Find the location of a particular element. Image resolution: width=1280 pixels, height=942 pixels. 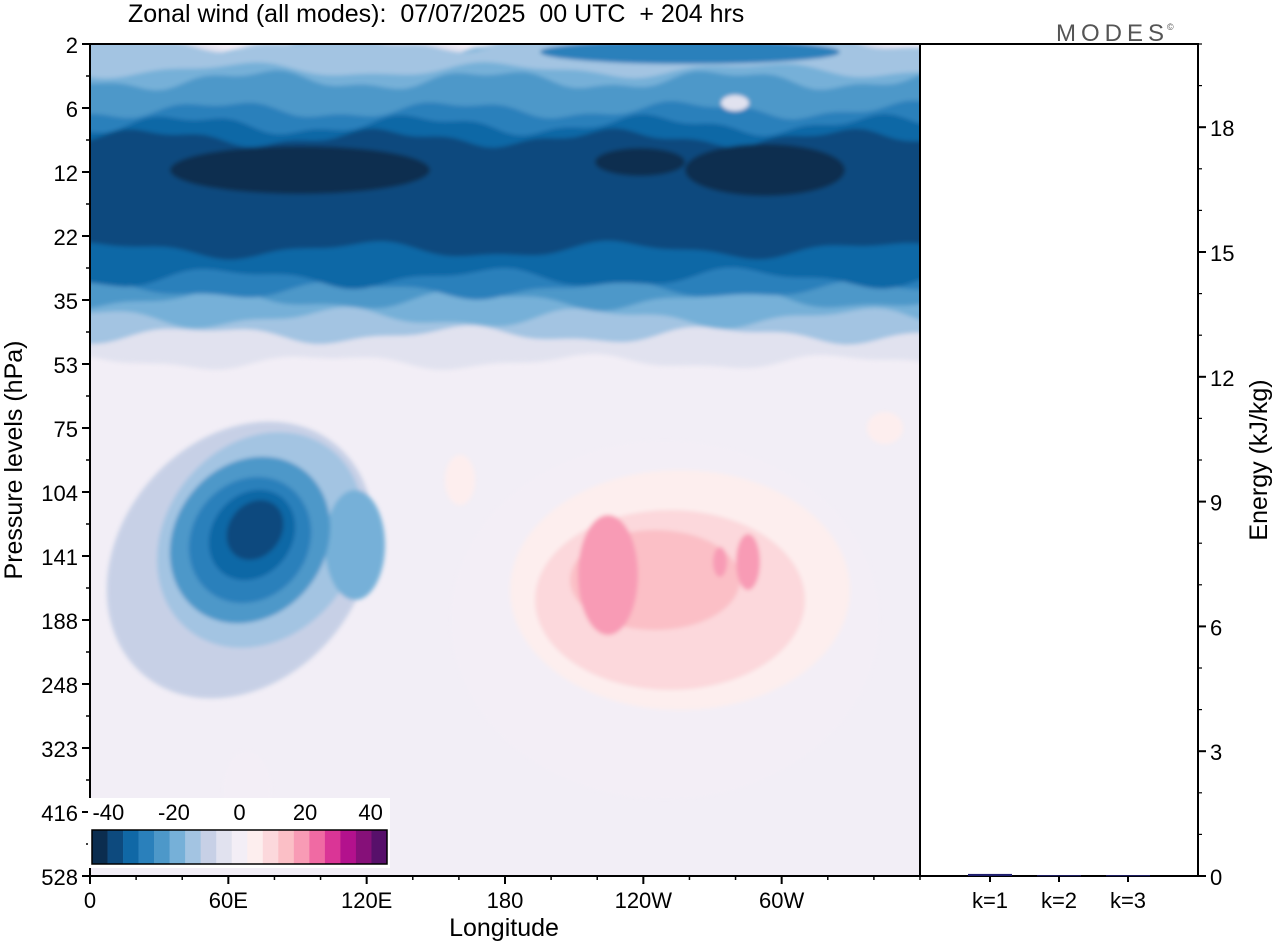

colorbar-tick-label: -20 is located at coordinates (174, 812).